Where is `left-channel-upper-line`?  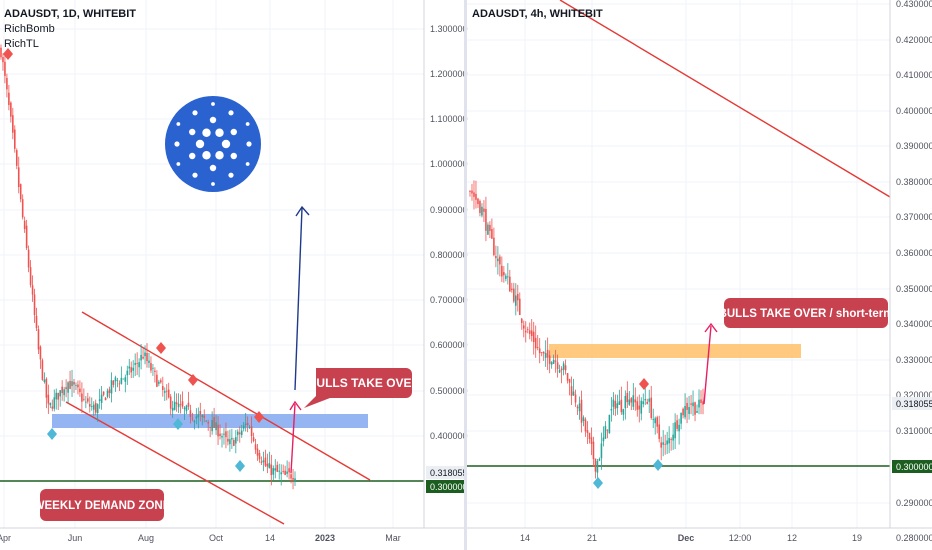 left-channel-upper-line is located at coordinates (226, 396).